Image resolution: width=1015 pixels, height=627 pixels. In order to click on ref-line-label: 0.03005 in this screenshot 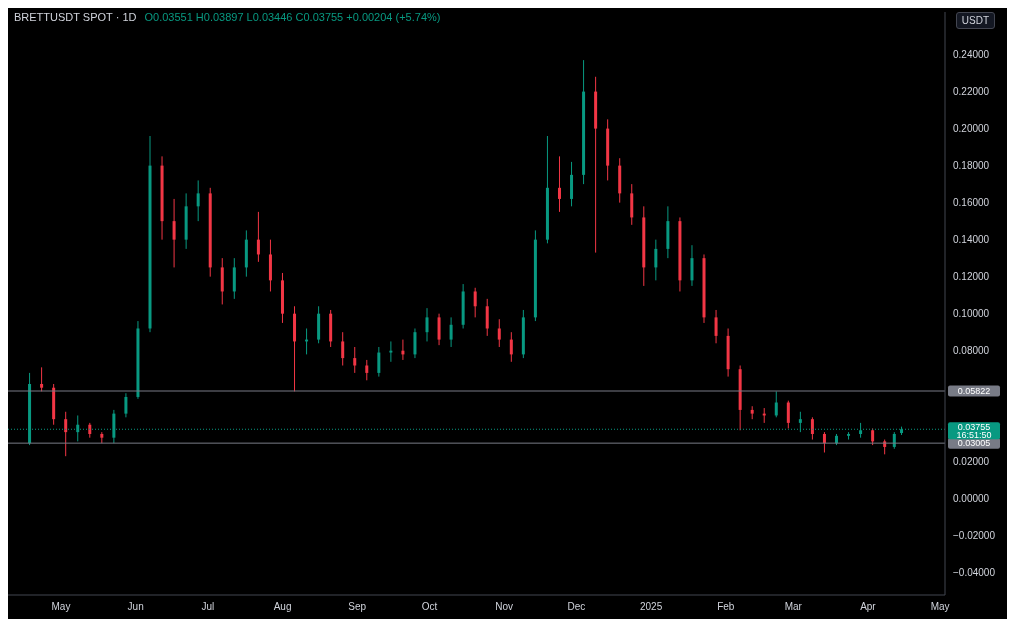, I will do `click(974, 443)`.